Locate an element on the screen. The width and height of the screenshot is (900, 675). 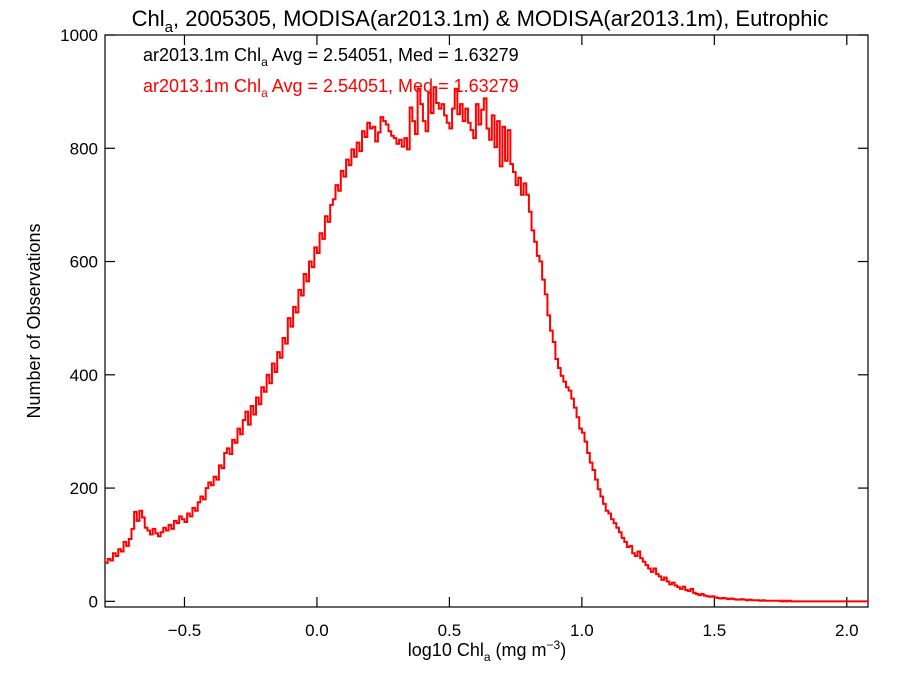
x-tick-label: 2.0 is located at coordinates (847, 630).